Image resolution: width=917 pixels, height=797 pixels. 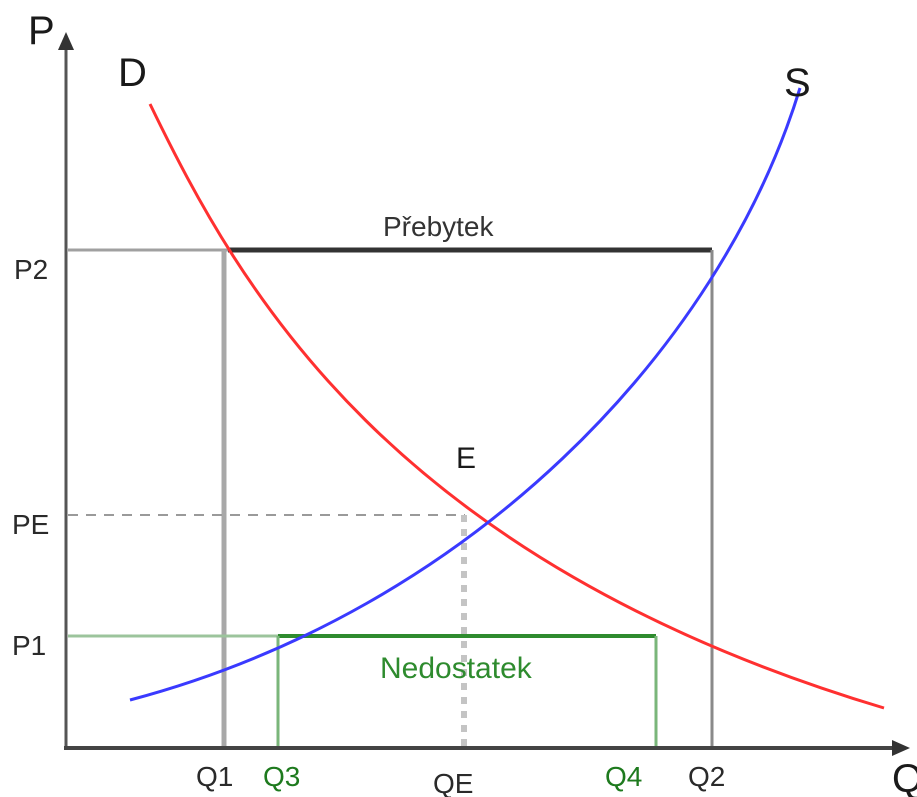 What do you see at coordinates (31, 269) in the screenshot?
I see `p2-tick-label: P2` at bounding box center [31, 269].